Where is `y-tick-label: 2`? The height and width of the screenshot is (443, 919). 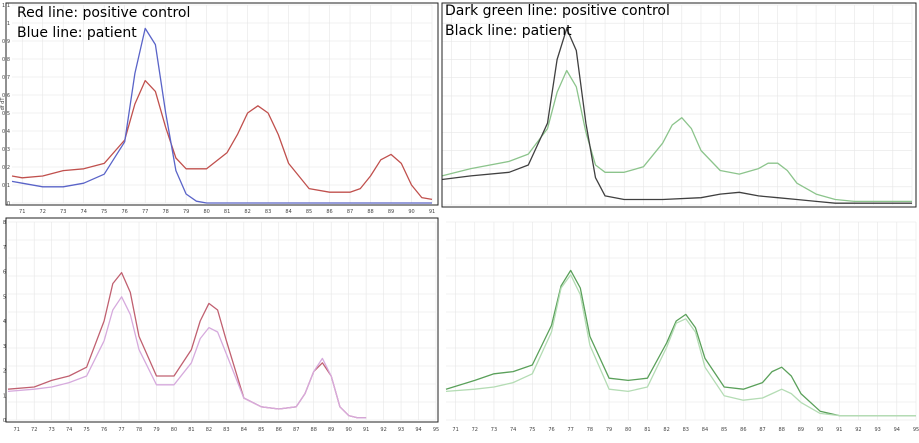
y-tick-label: 2 is located at coordinates (4, 372).